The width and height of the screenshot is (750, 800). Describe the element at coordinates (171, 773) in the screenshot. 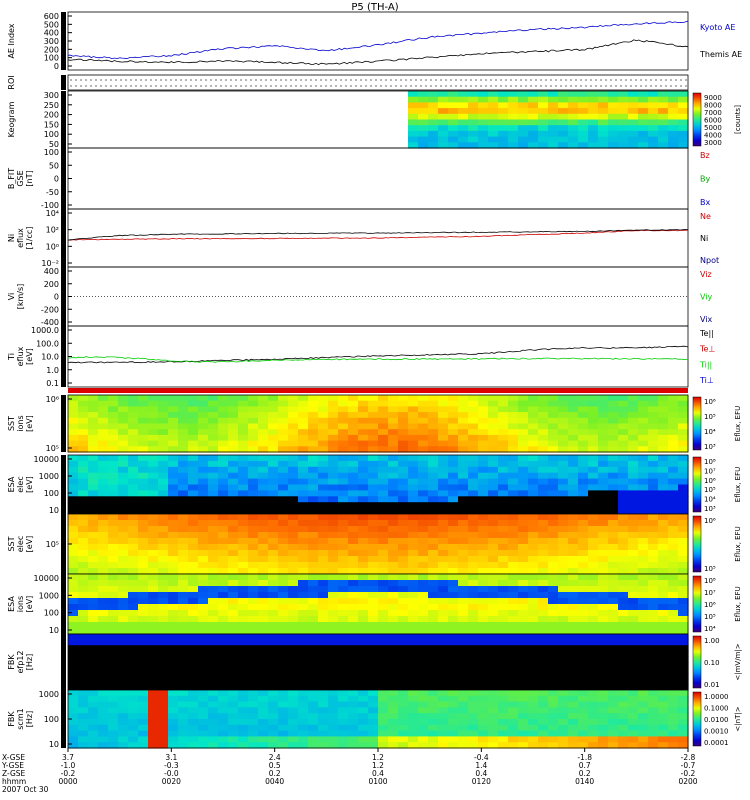

I see `x-tick-label: -0.0` at that location.